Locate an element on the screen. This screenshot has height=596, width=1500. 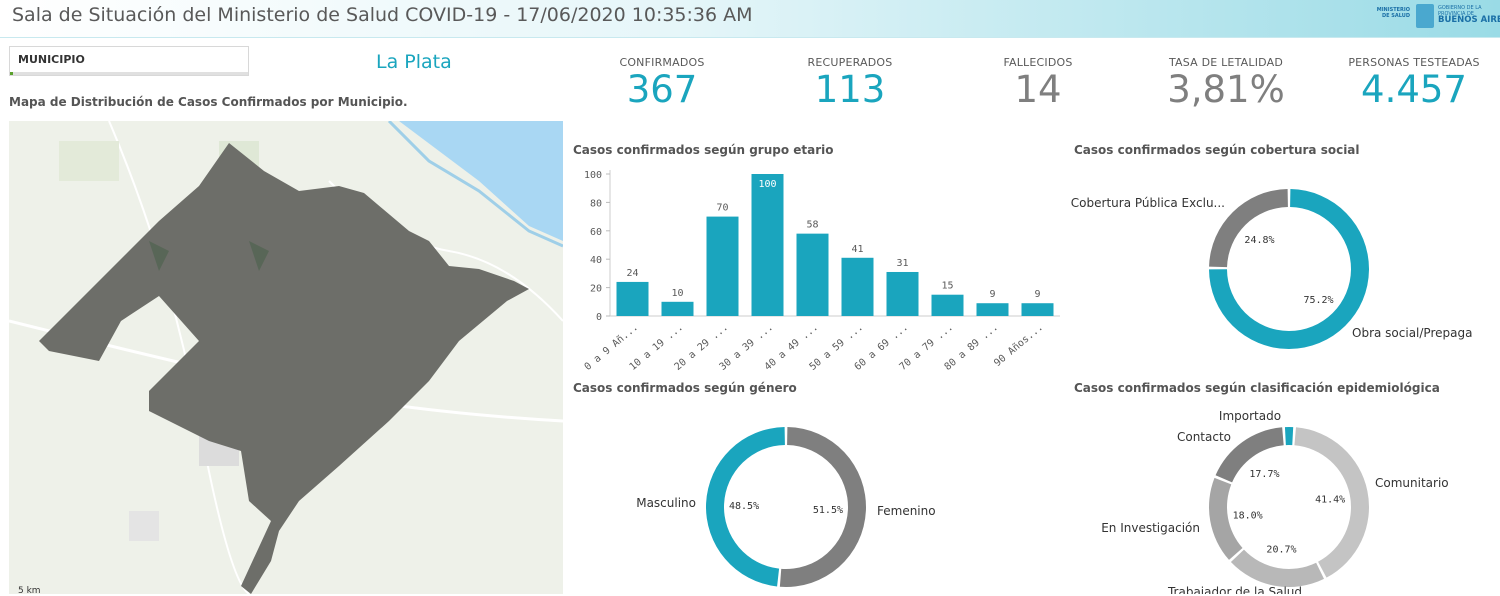
logo-government-text: GOBIERNO DE LA PROVINCIA DE is located at coordinates (1460, 11).